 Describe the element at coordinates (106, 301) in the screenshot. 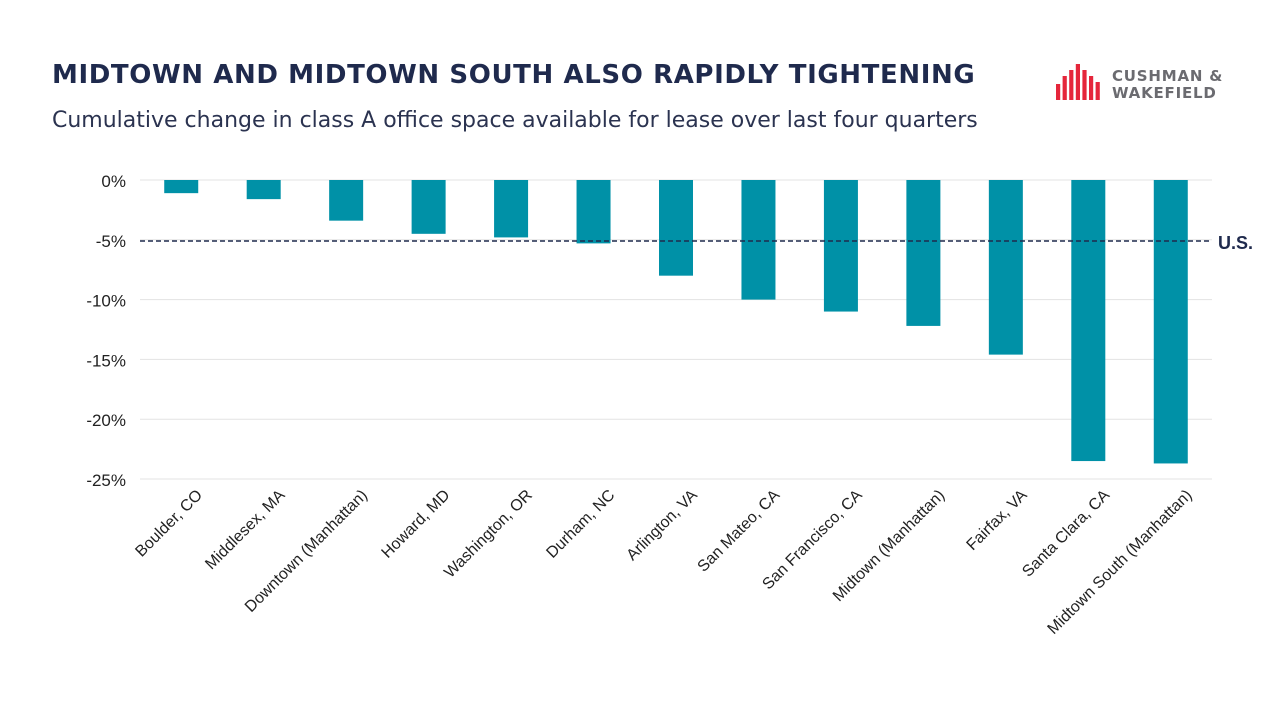

I see `y-tick-label: -10%` at that location.